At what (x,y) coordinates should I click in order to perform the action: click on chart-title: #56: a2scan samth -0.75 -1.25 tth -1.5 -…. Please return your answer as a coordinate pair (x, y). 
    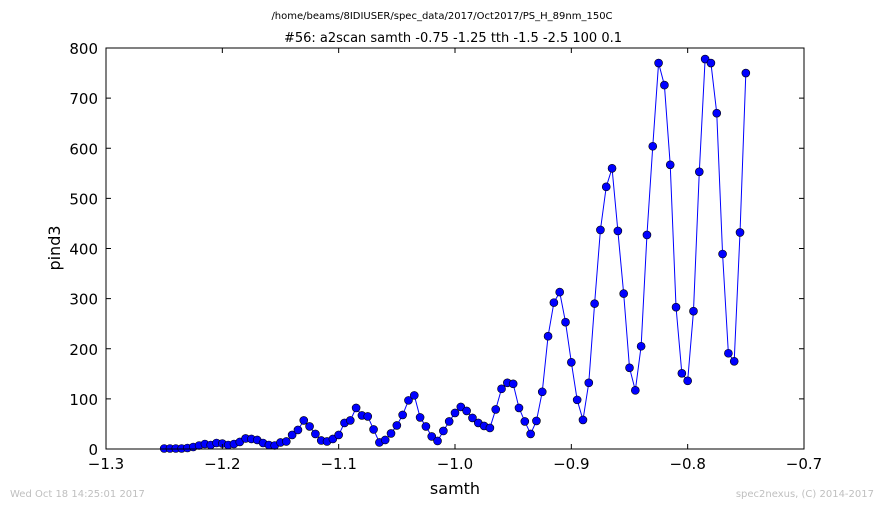
    Looking at the image, I should click on (453, 38).